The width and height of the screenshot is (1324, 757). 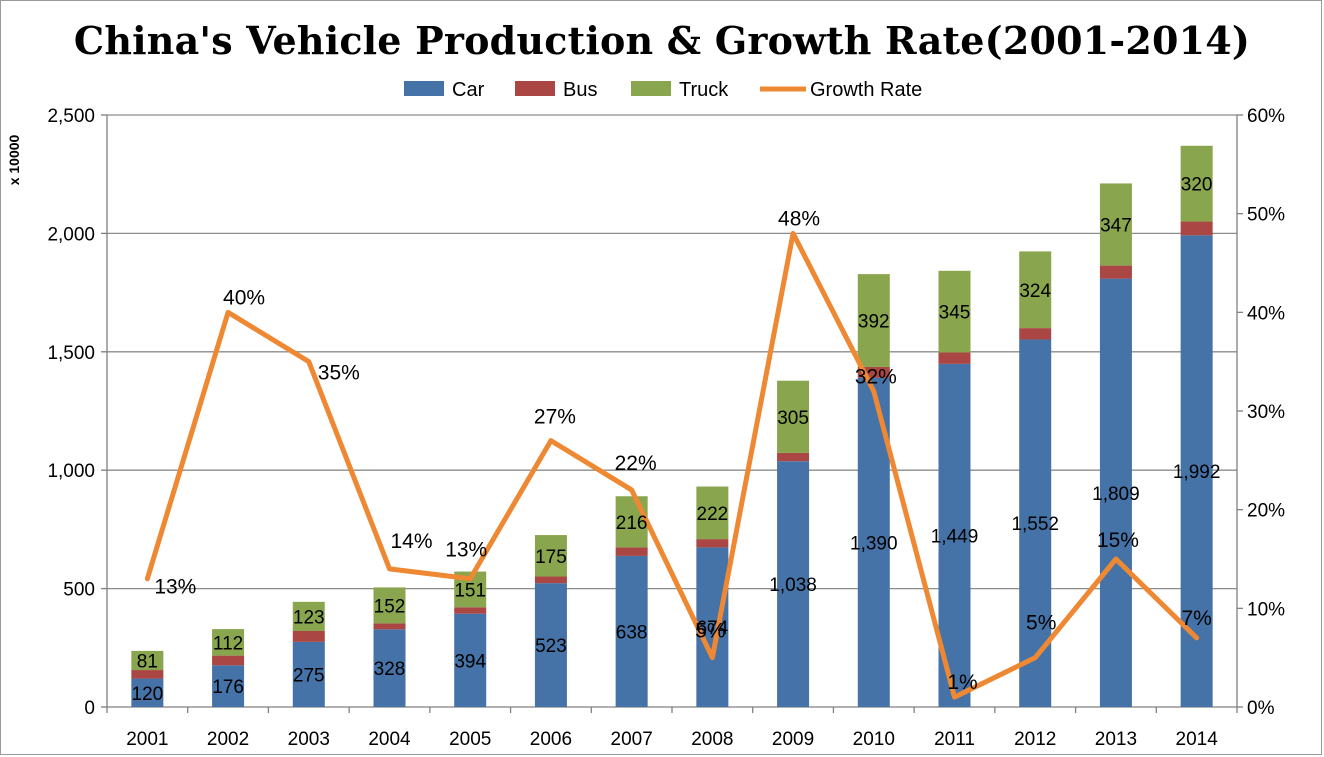 I want to click on data-label-car: 275, so click(x=309, y=675).